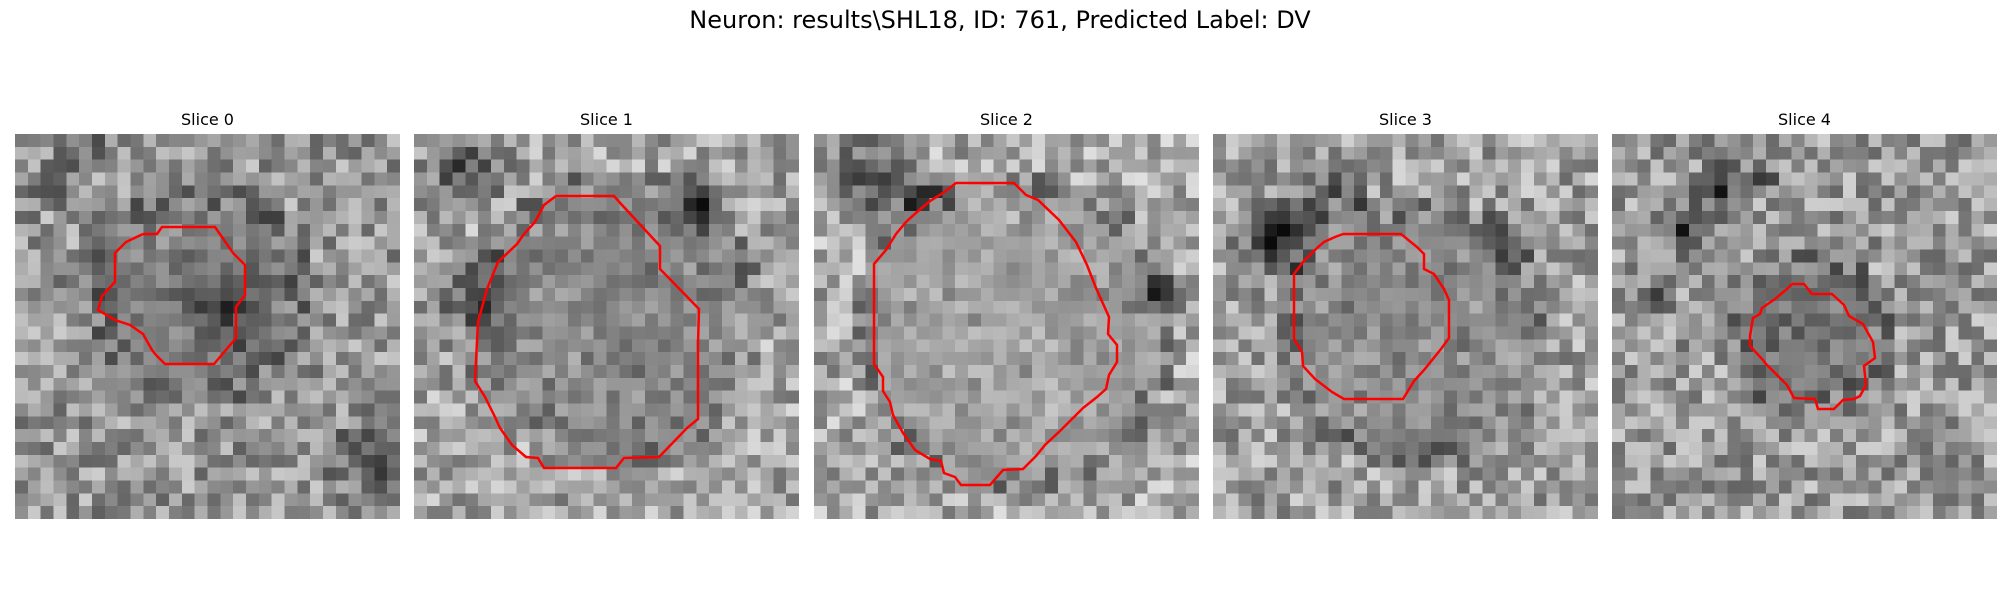 The height and width of the screenshot is (600, 2000). I want to click on slice-panel-1: Slice 1, so click(606, 314).